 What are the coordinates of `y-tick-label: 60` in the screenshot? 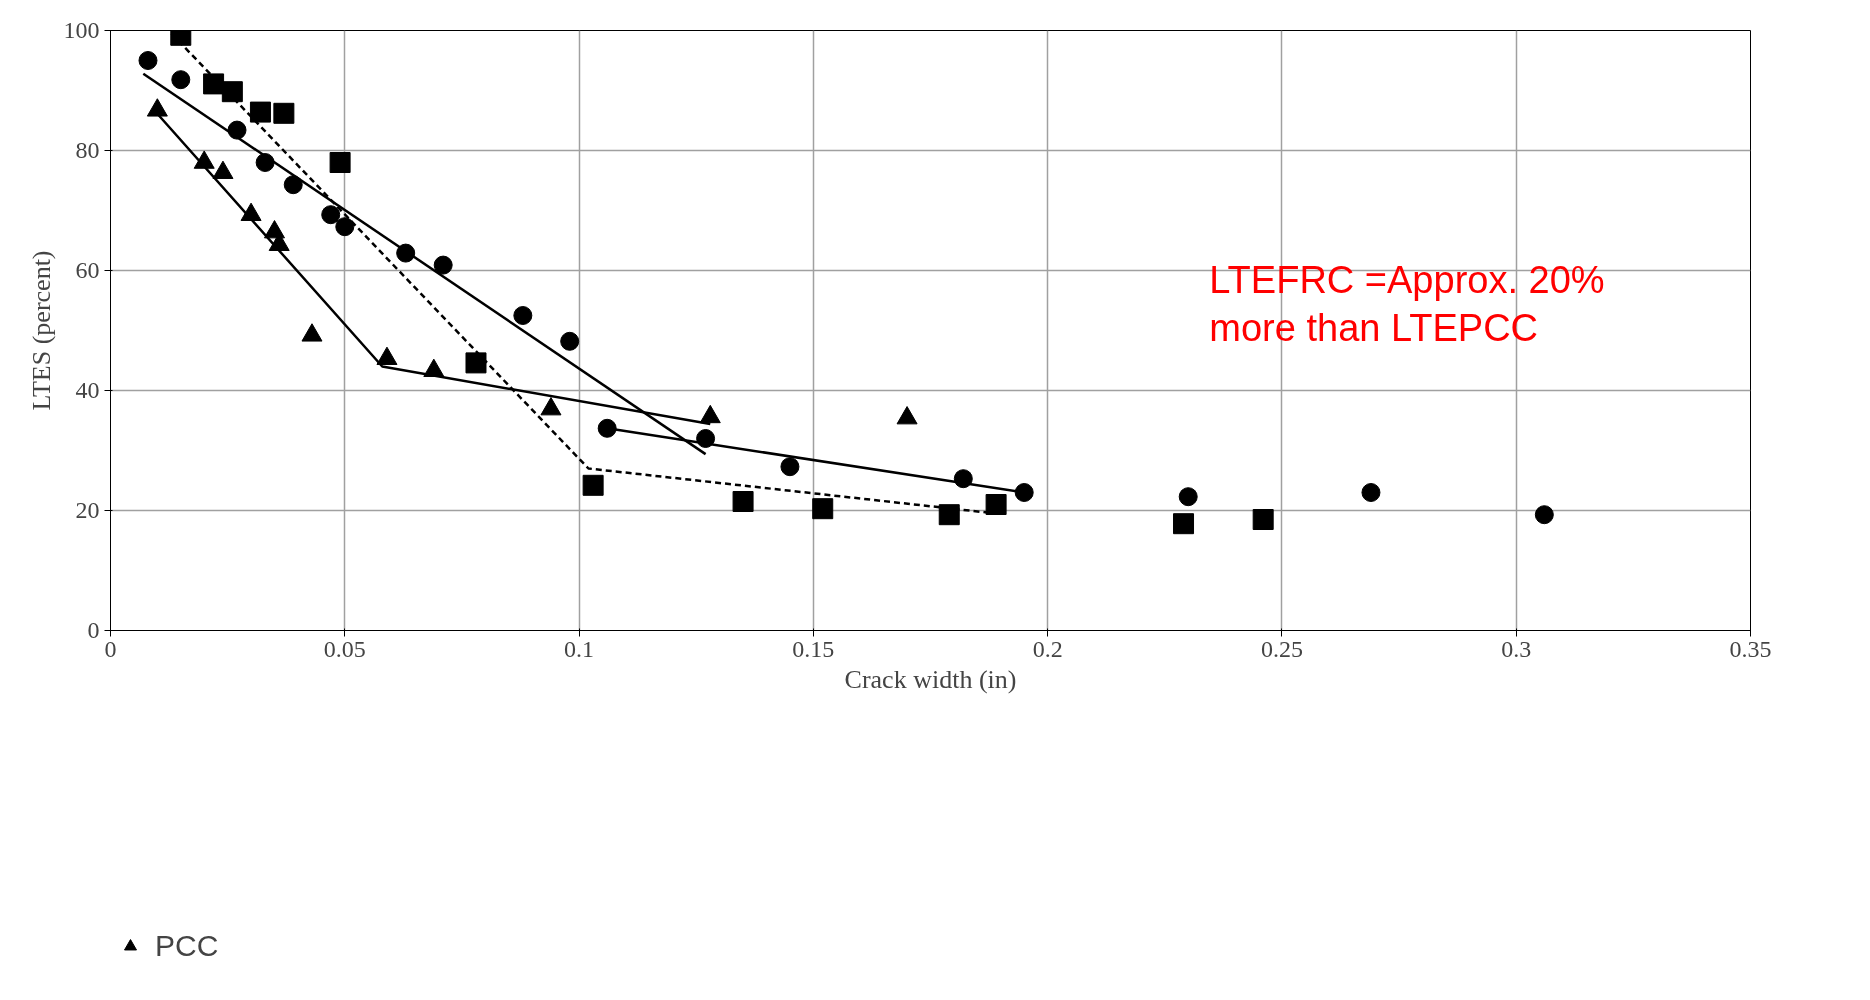 It's located at (87, 270).